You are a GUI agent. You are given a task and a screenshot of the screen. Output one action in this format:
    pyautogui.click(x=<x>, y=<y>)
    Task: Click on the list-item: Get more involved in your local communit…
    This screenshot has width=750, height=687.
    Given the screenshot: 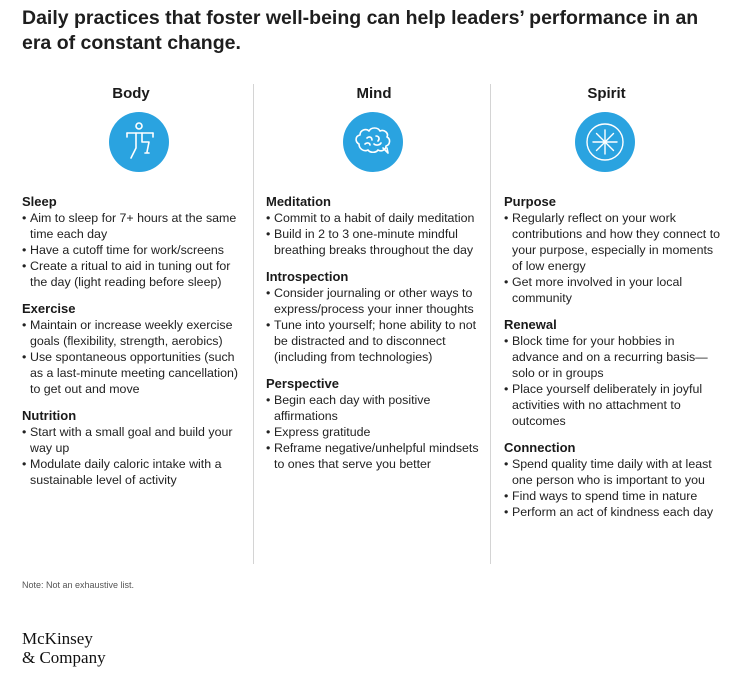 What is the action you would take?
    pyautogui.click(x=613, y=290)
    